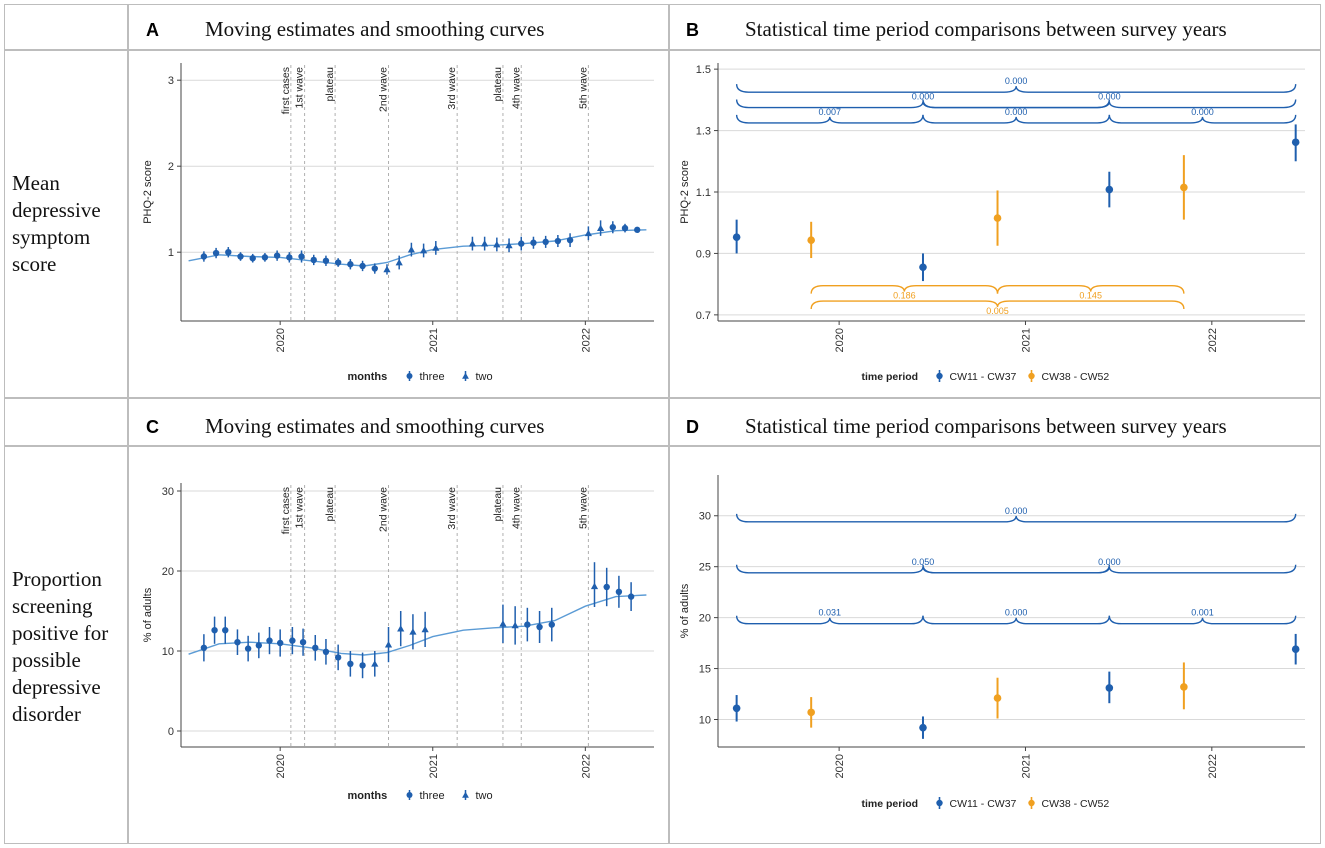  Describe the element at coordinates (583, 508) in the screenshot. I see `event-label: 5th wave` at that location.